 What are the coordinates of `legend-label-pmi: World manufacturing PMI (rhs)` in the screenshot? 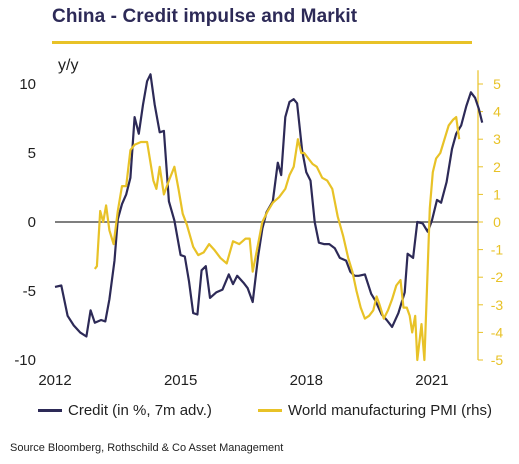 It's located at (390, 410).